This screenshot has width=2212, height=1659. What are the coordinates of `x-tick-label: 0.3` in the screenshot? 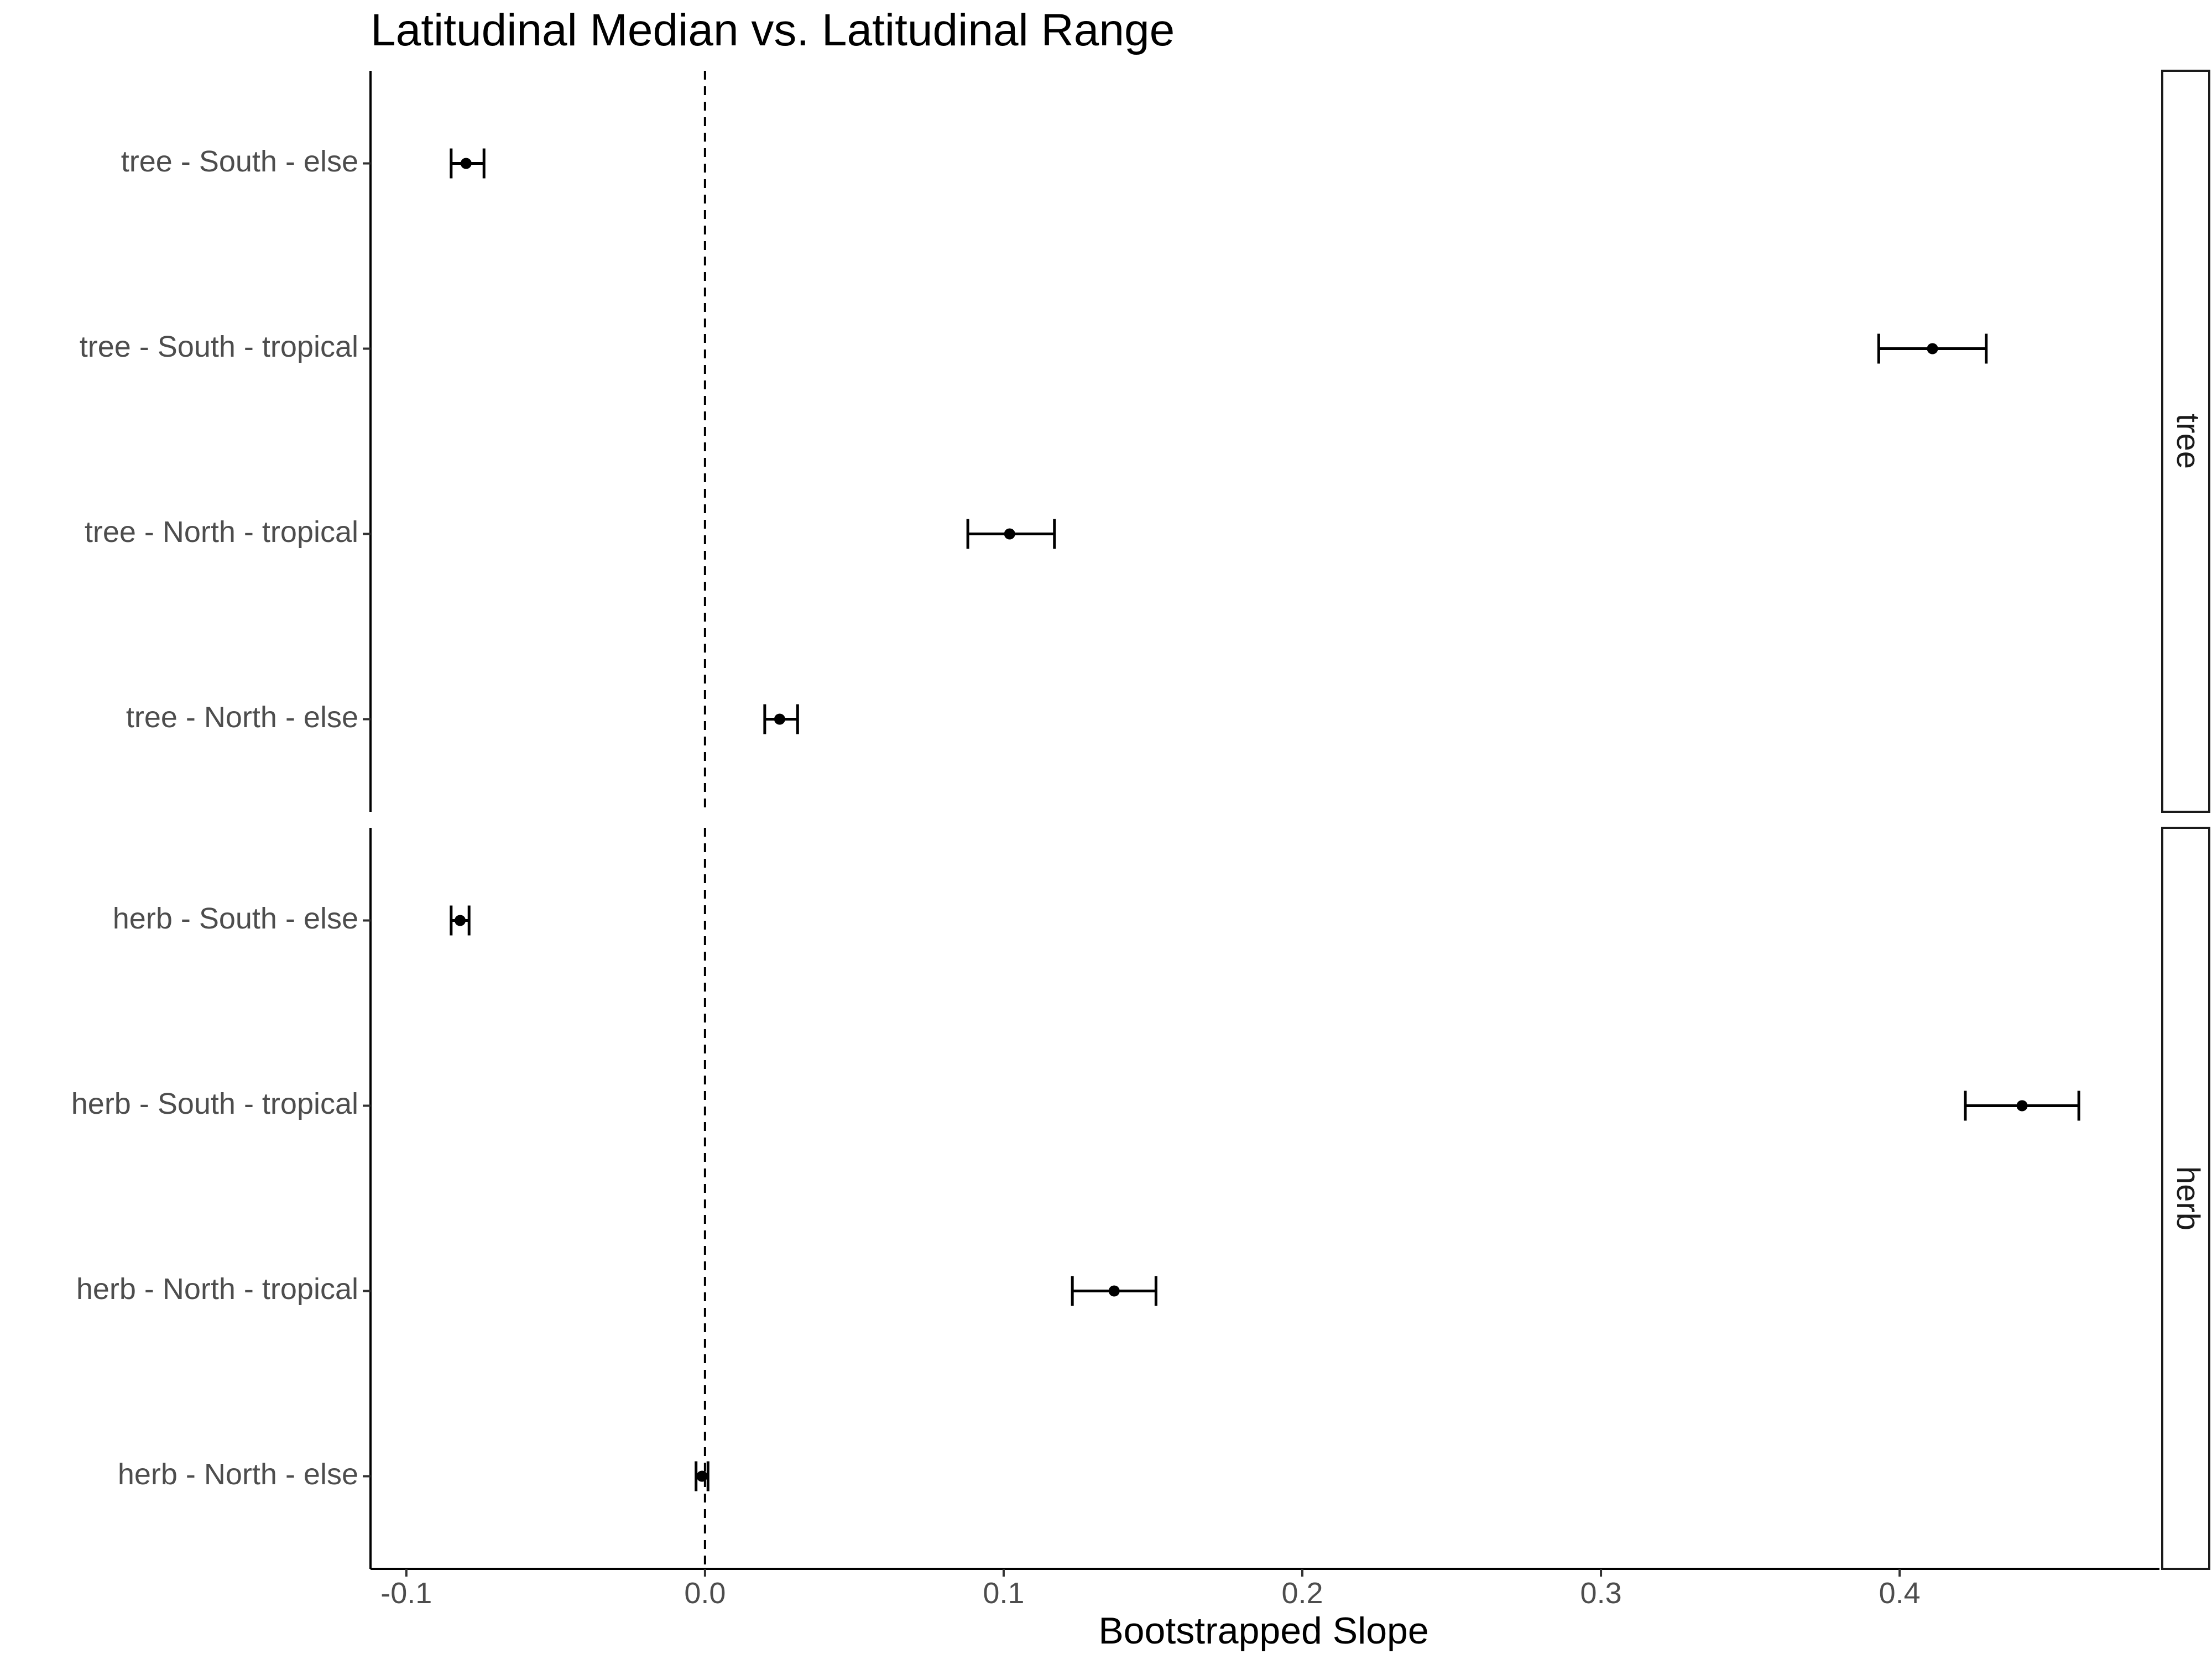 It's located at (1601, 1593).